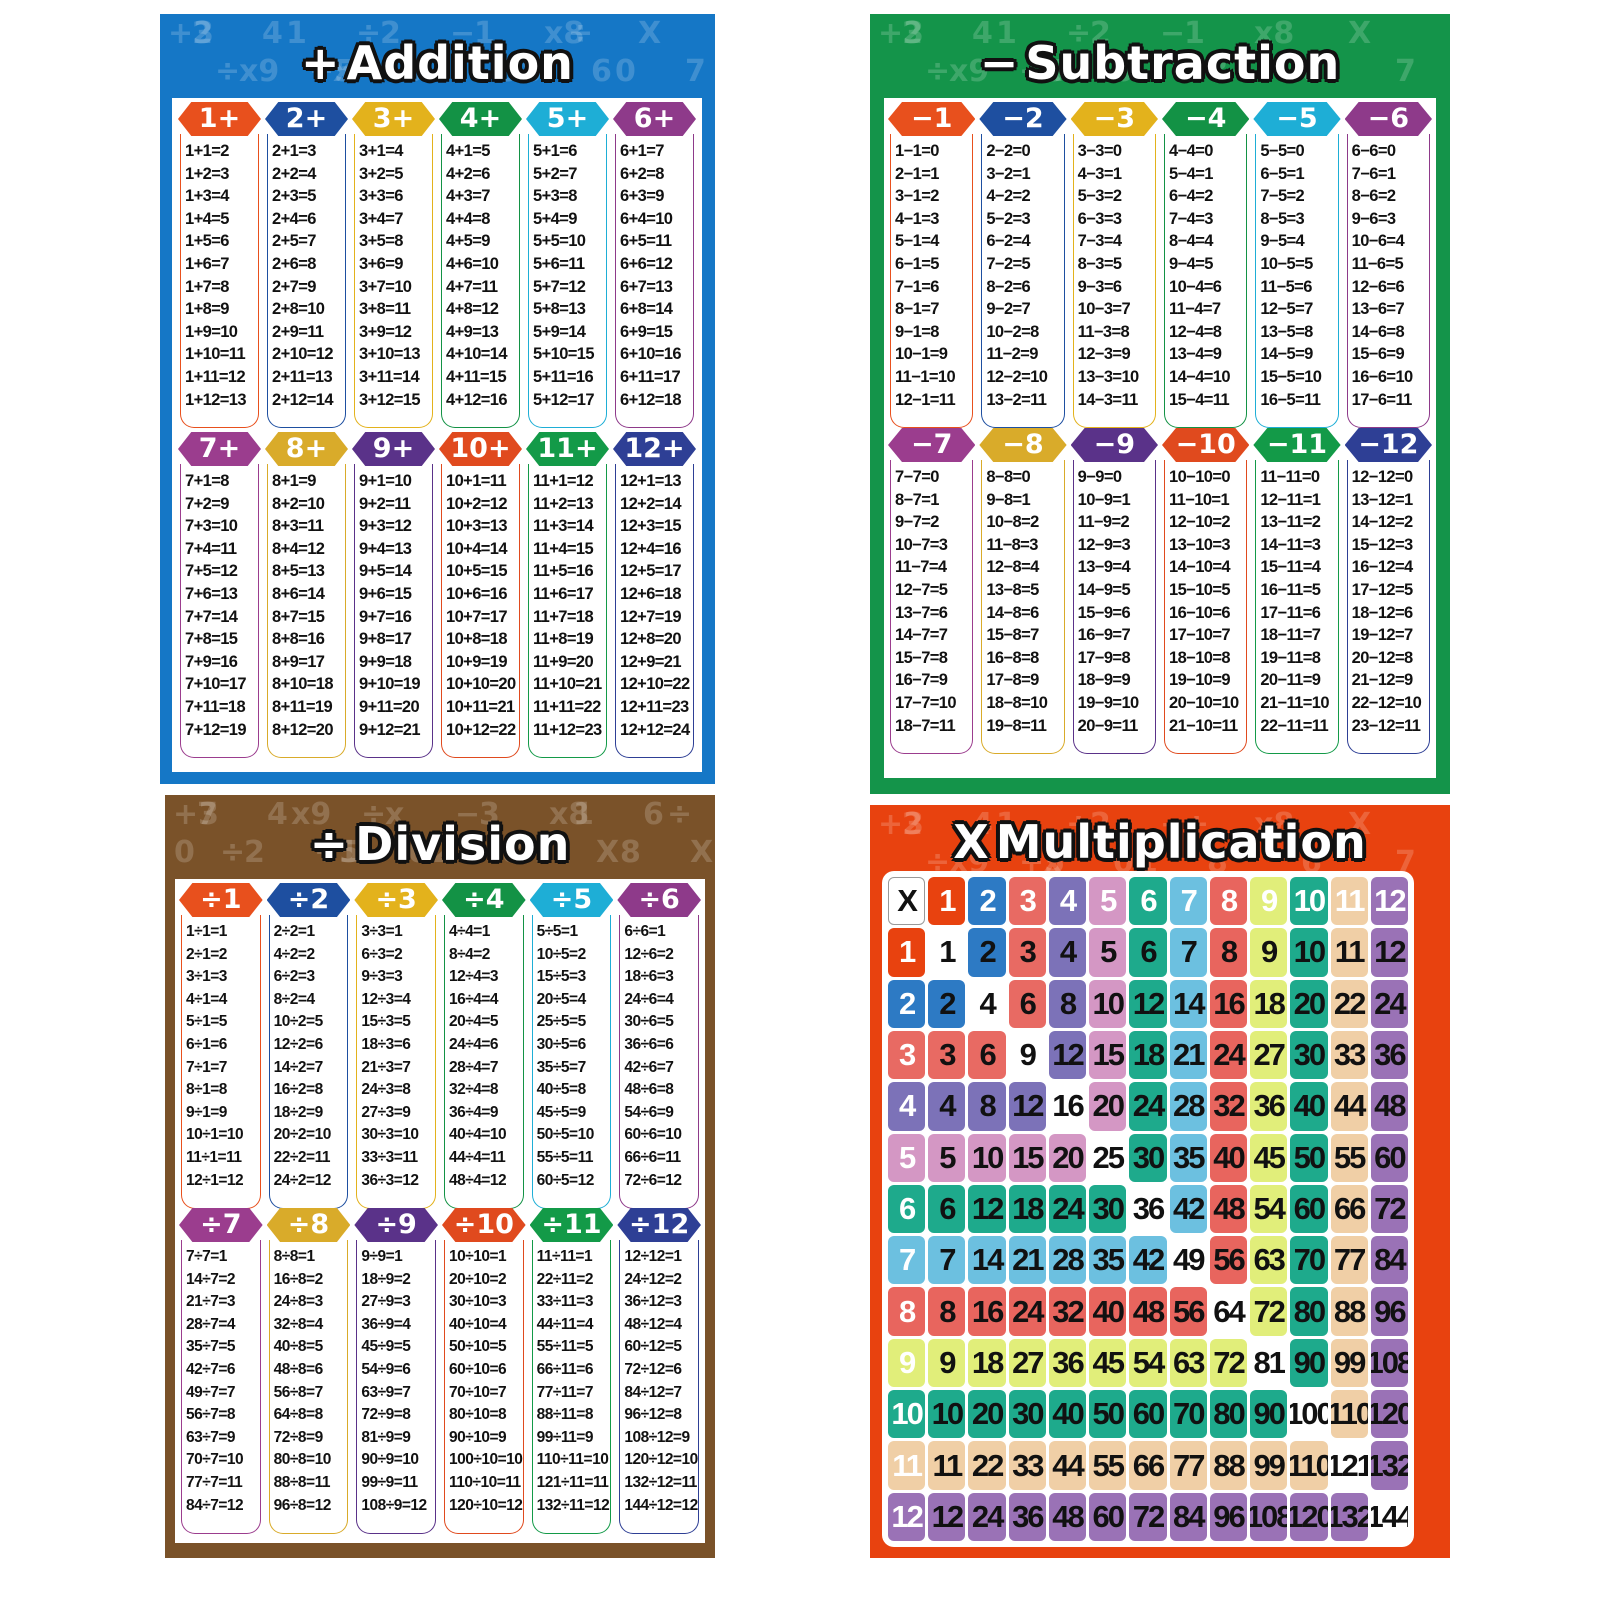 The width and height of the screenshot is (1600, 1600). What do you see at coordinates (477, 616) in the screenshot?
I see `equation: 10+7=17` at bounding box center [477, 616].